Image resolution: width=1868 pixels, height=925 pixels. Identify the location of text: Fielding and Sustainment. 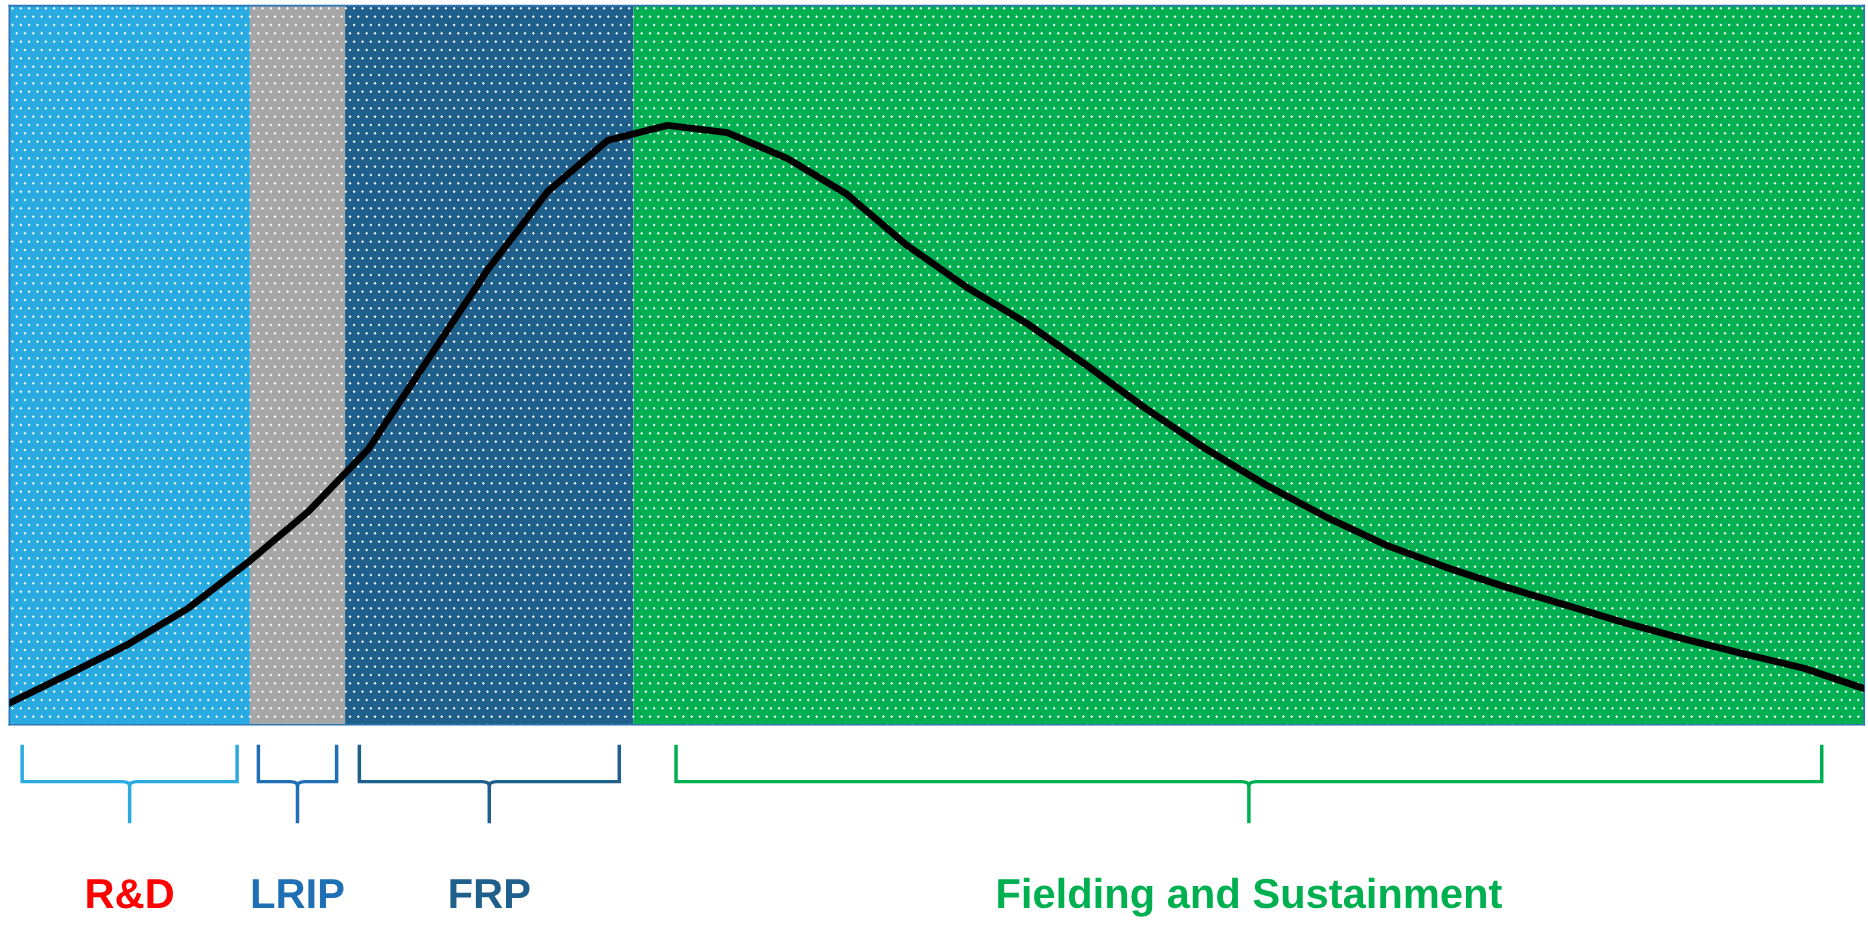
(1250, 897).